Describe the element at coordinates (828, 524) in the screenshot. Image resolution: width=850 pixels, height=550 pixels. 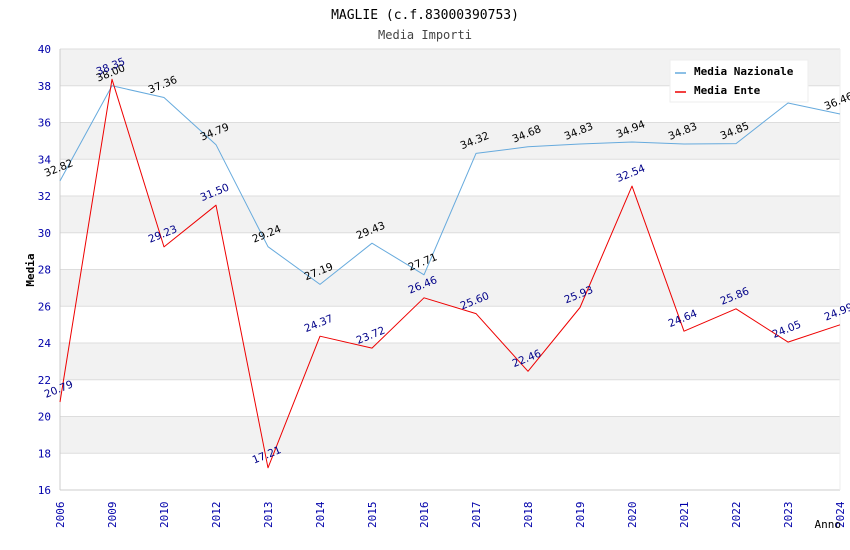
I see `x-axis-label: Anno` at that location.